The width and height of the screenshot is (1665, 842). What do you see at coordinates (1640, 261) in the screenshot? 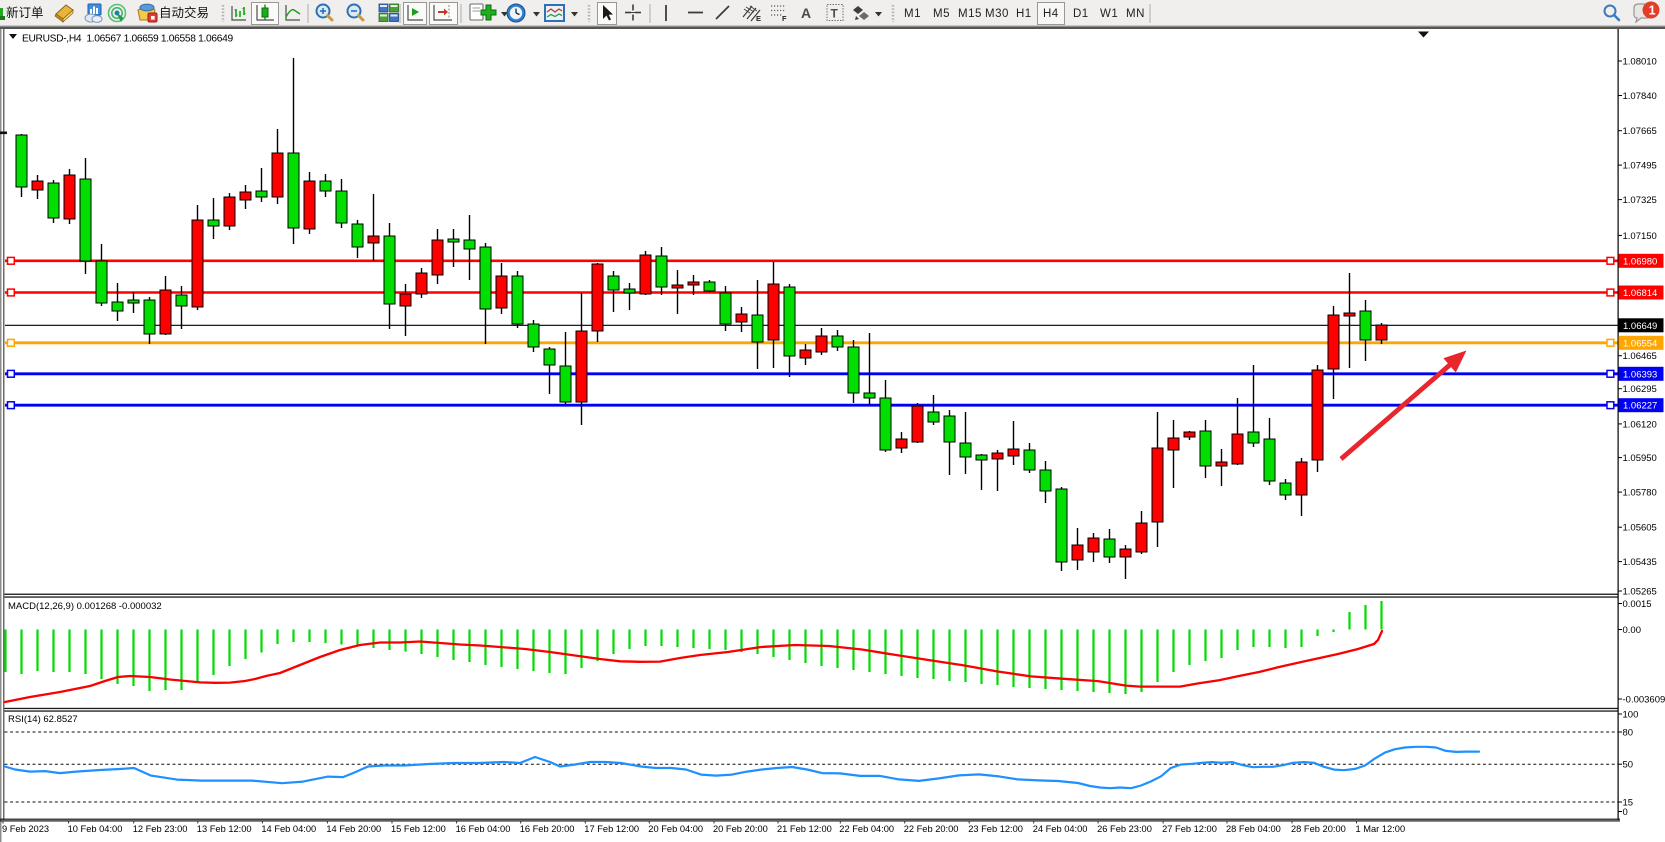
I see `svg-text: 1.06980` at bounding box center [1640, 261].